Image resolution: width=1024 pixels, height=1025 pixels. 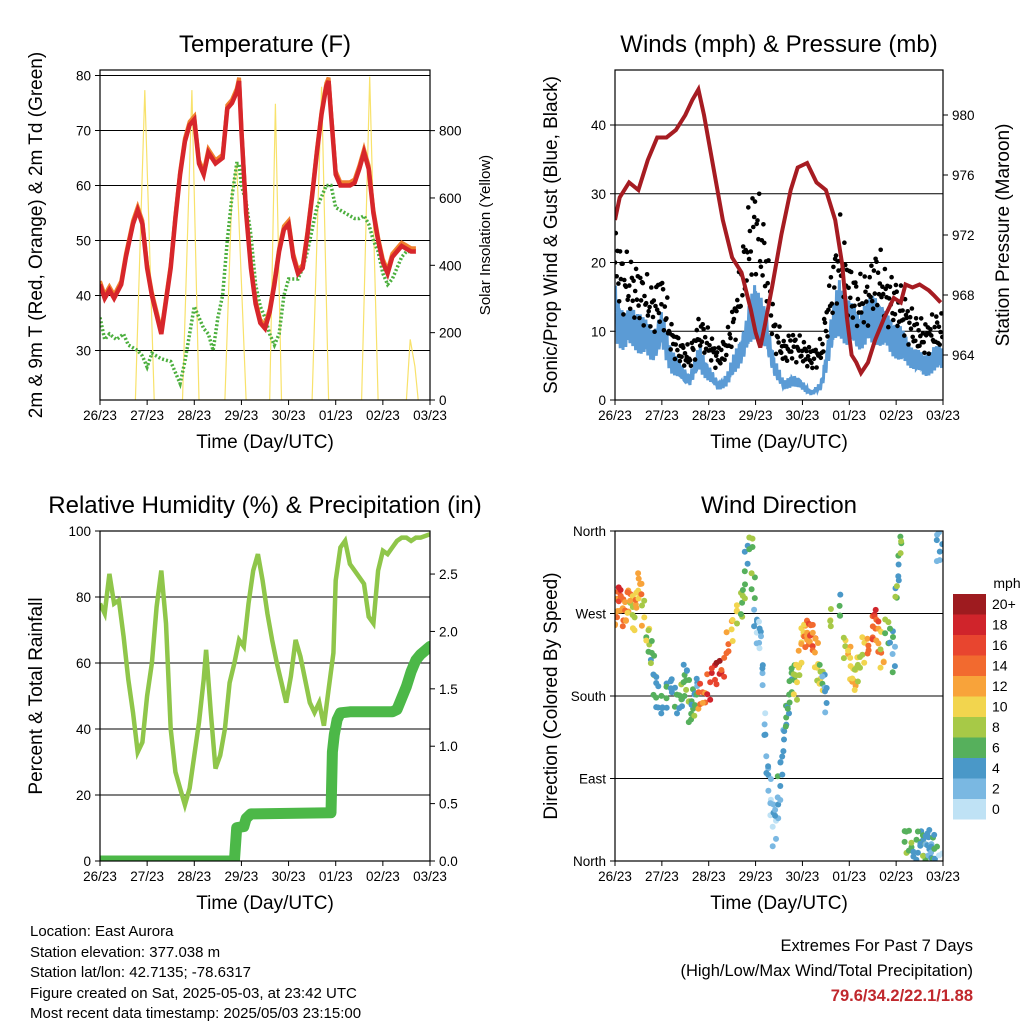 I want to click on x-tick-label: 28/23, so click(x=709, y=415).